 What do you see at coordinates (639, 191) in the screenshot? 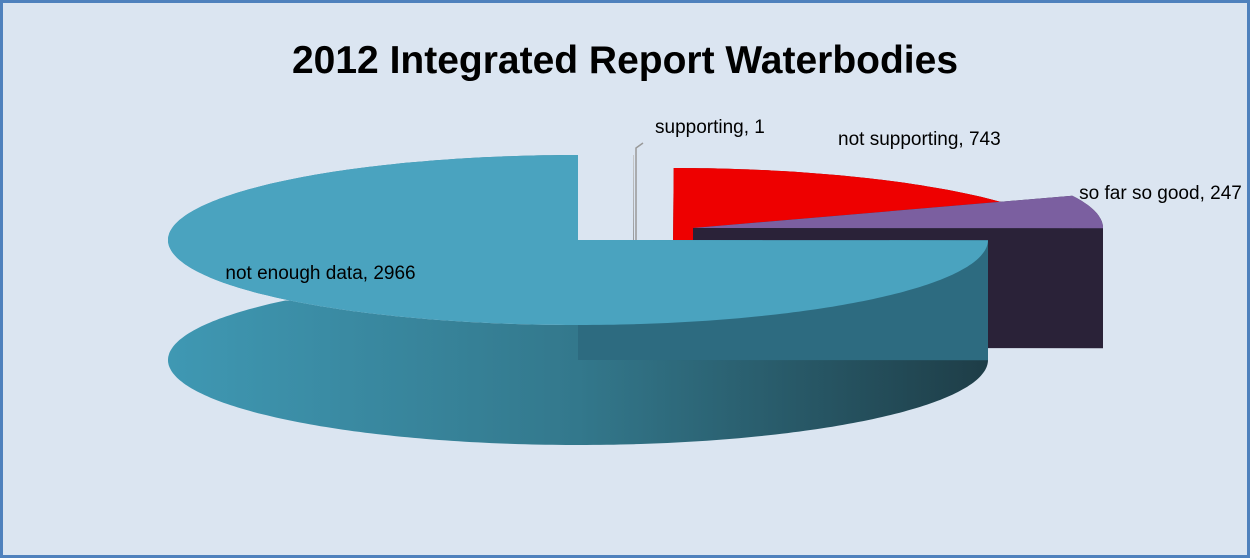
I see `leader-line` at bounding box center [639, 191].